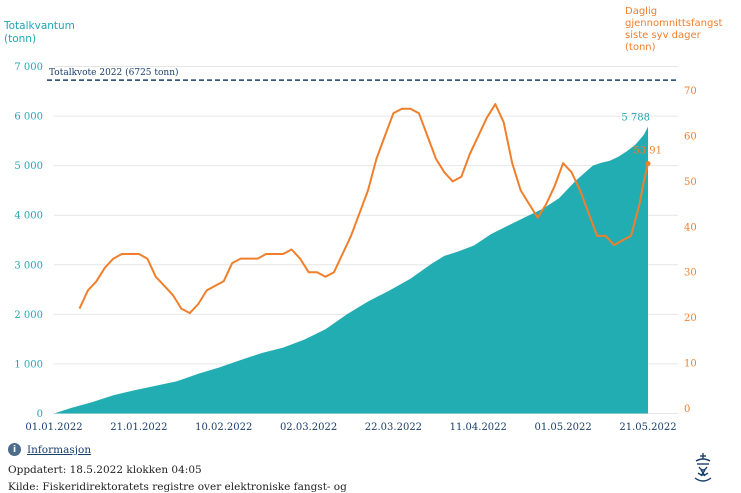 The width and height of the screenshot is (741, 493). Describe the element at coordinates (59, 449) in the screenshot. I see `info-link: Informasjon` at that location.